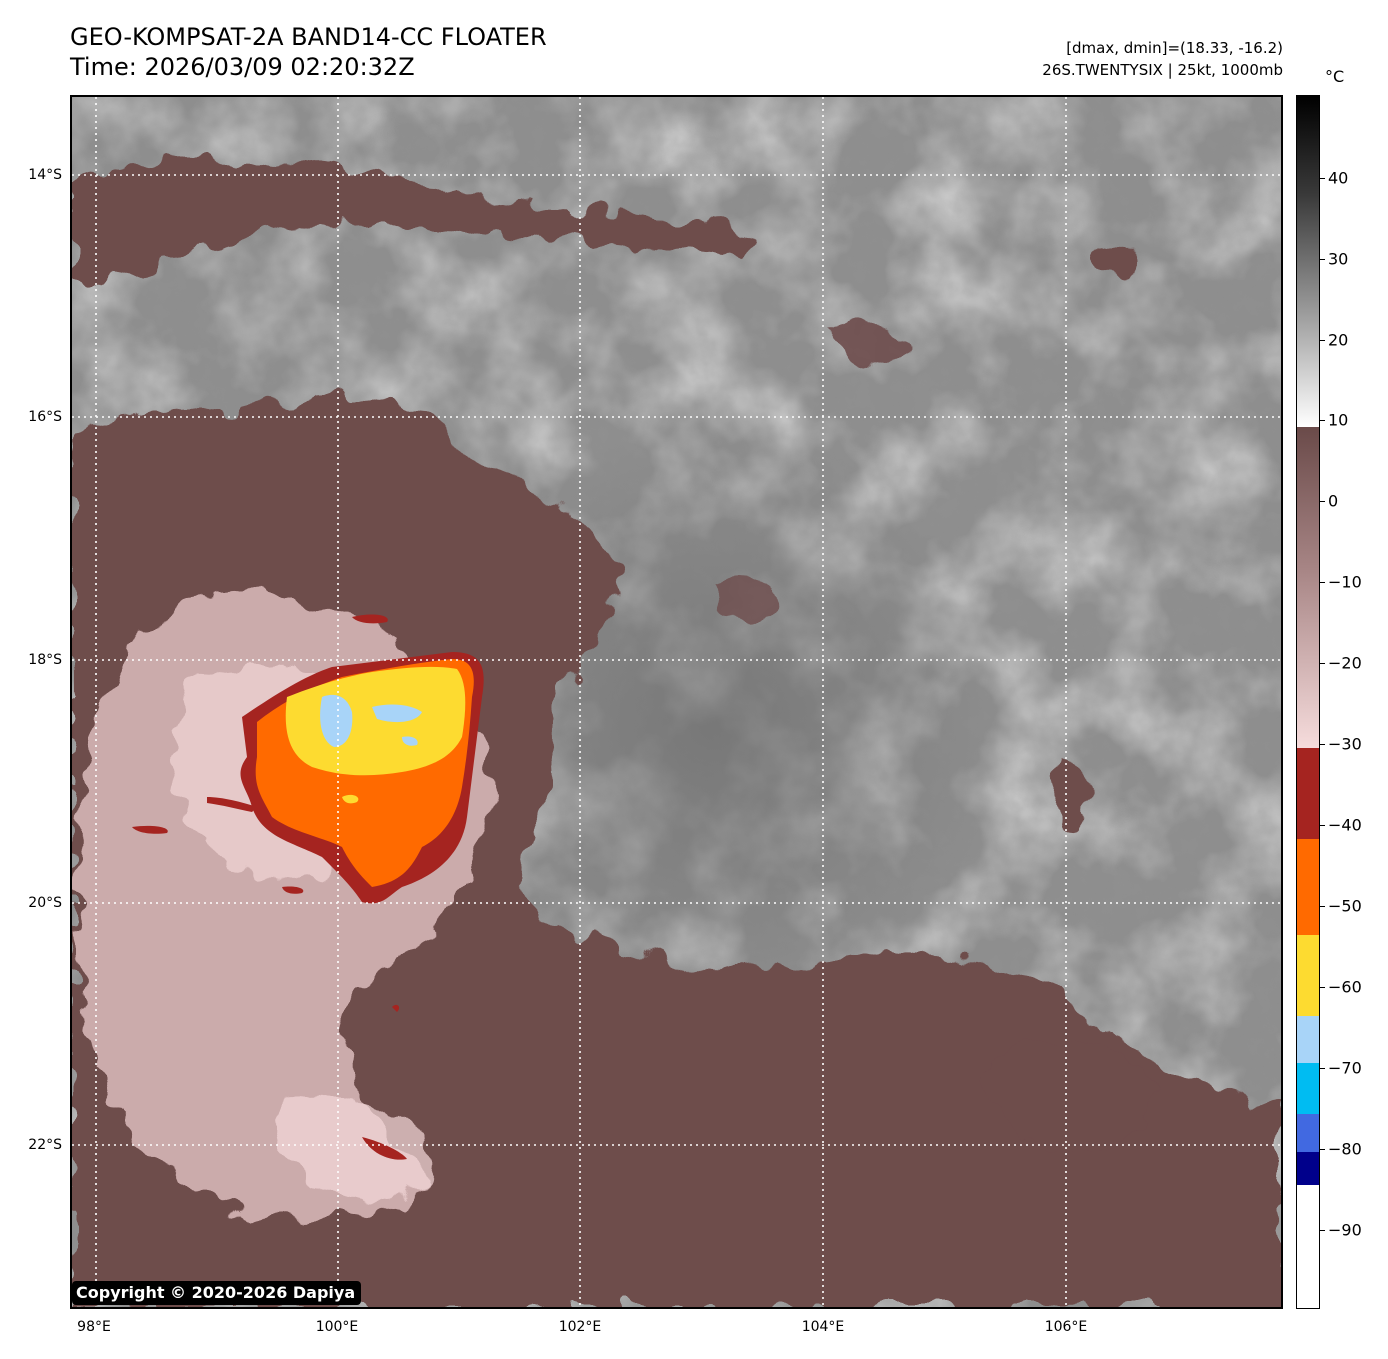 This screenshot has width=1388, height=1359. What do you see at coordinates (1338, 340) in the screenshot?
I see `colorbar-label-20: 20` at bounding box center [1338, 340].